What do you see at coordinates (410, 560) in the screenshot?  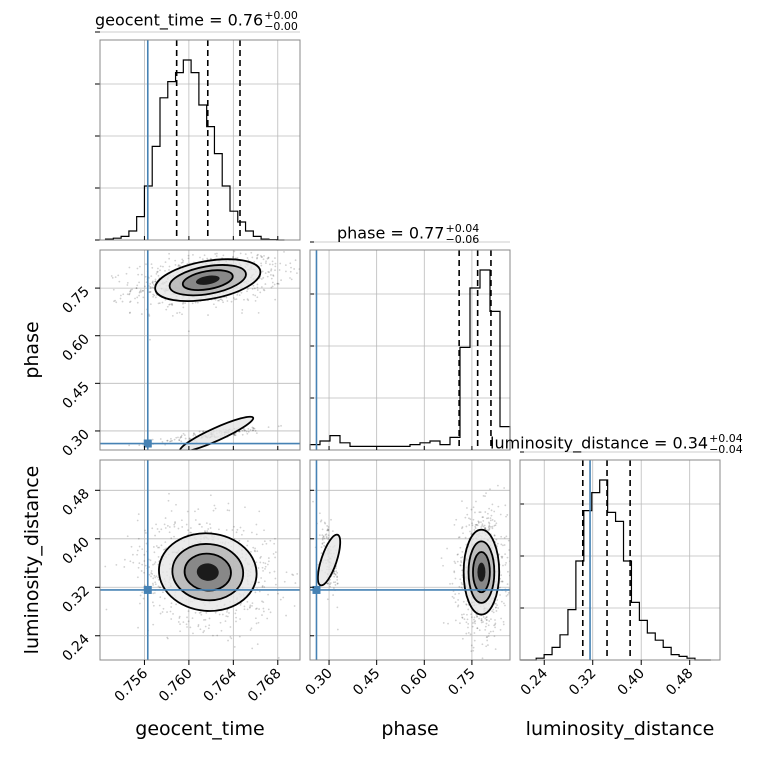 I see `pair-panel-phase-vs-luminosity-distance` at bounding box center [410, 560].